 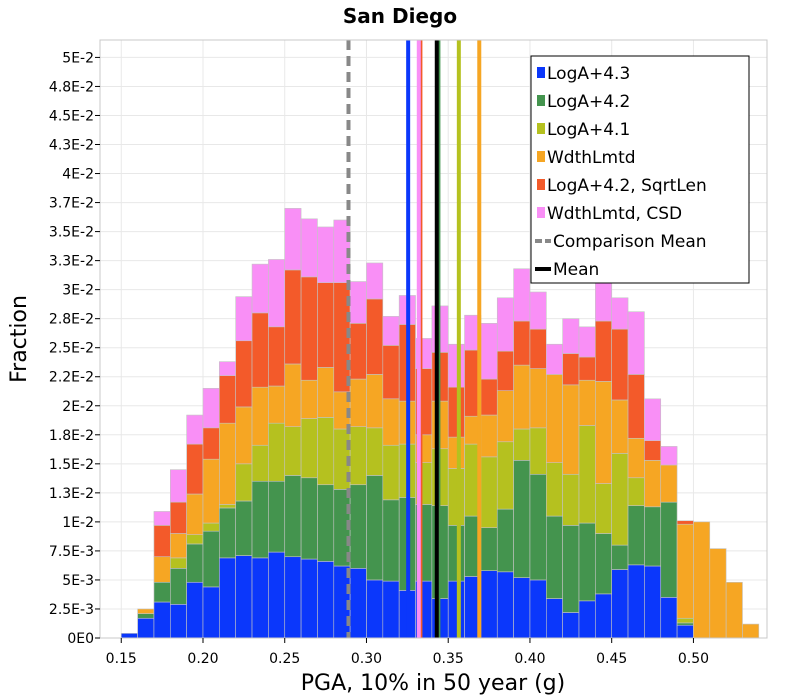 I want to click on y-tick-label: 7.5E-3, so click(x=71, y=552).